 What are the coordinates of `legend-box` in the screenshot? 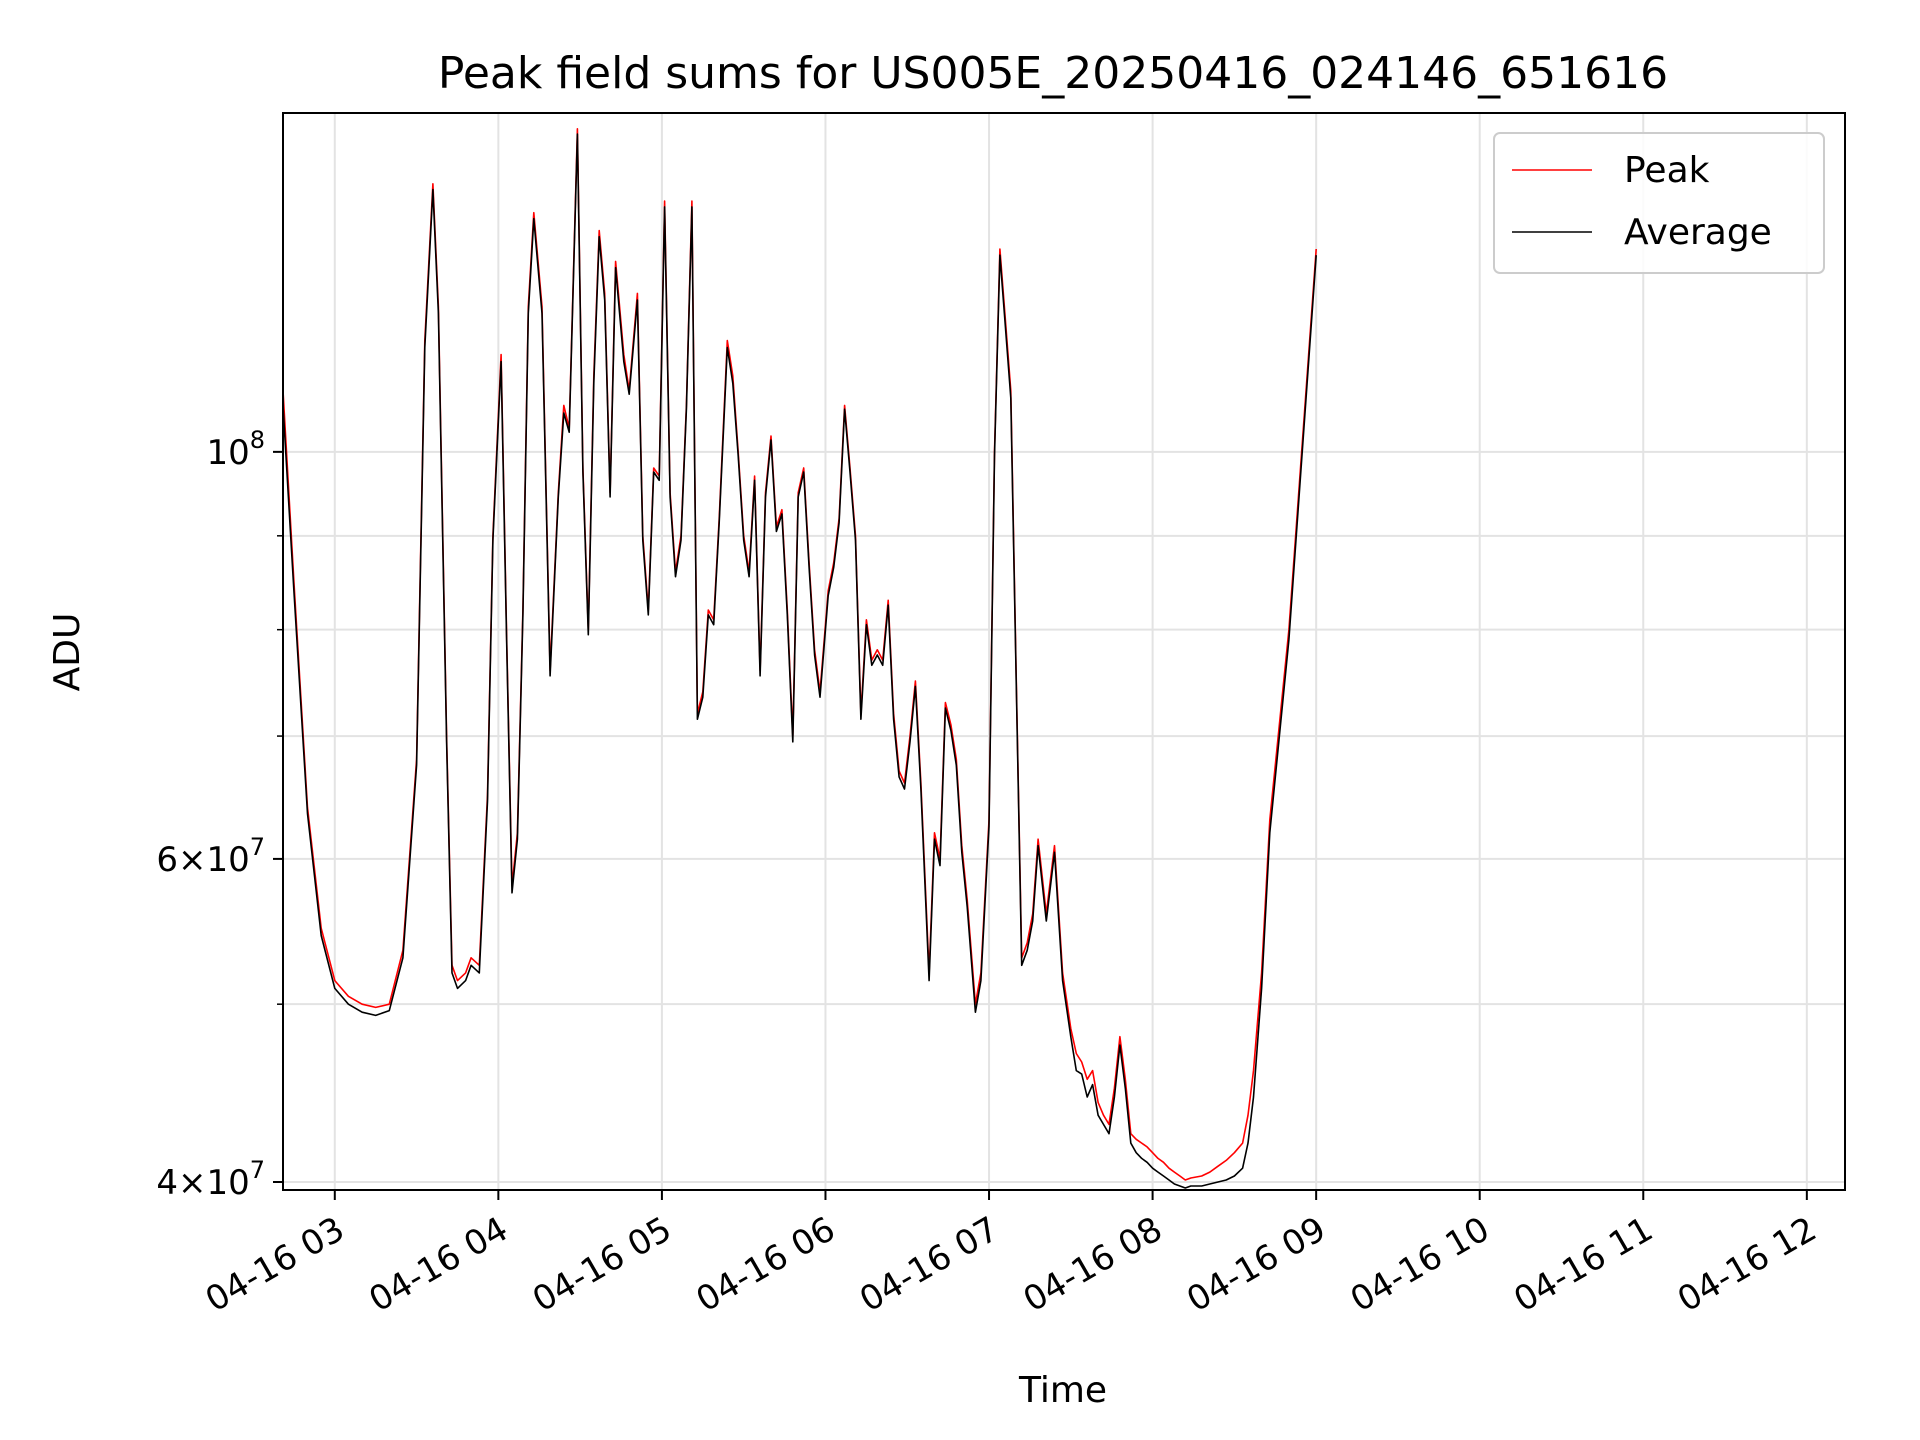 It's located at (1659, 203).